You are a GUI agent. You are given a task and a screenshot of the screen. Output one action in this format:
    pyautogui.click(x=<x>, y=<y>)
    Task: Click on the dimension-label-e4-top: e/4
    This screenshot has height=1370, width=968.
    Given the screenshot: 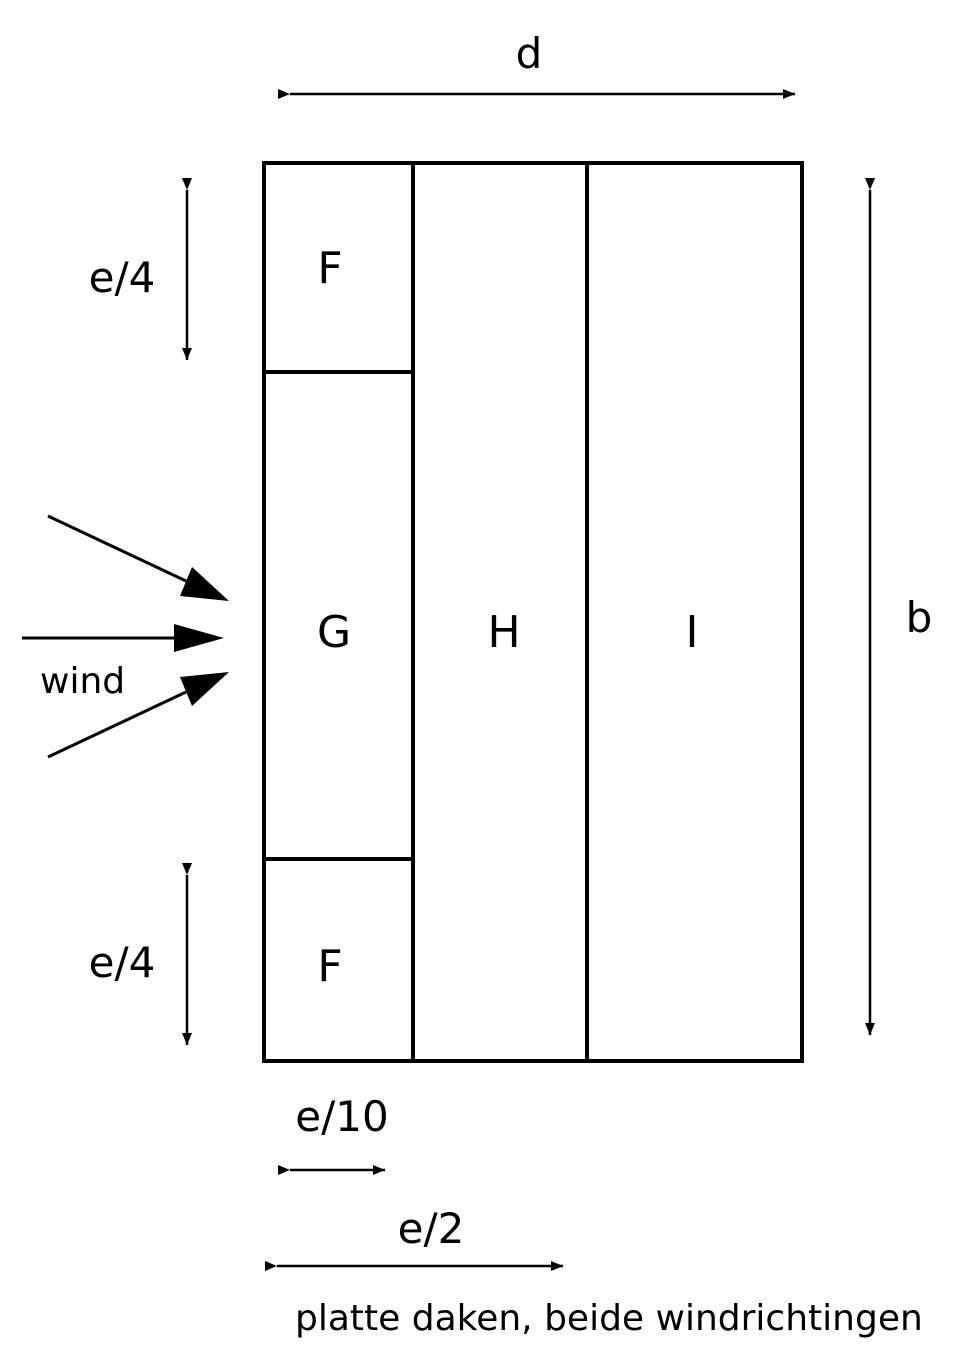 What is the action you would take?
    pyautogui.click(x=122, y=277)
    